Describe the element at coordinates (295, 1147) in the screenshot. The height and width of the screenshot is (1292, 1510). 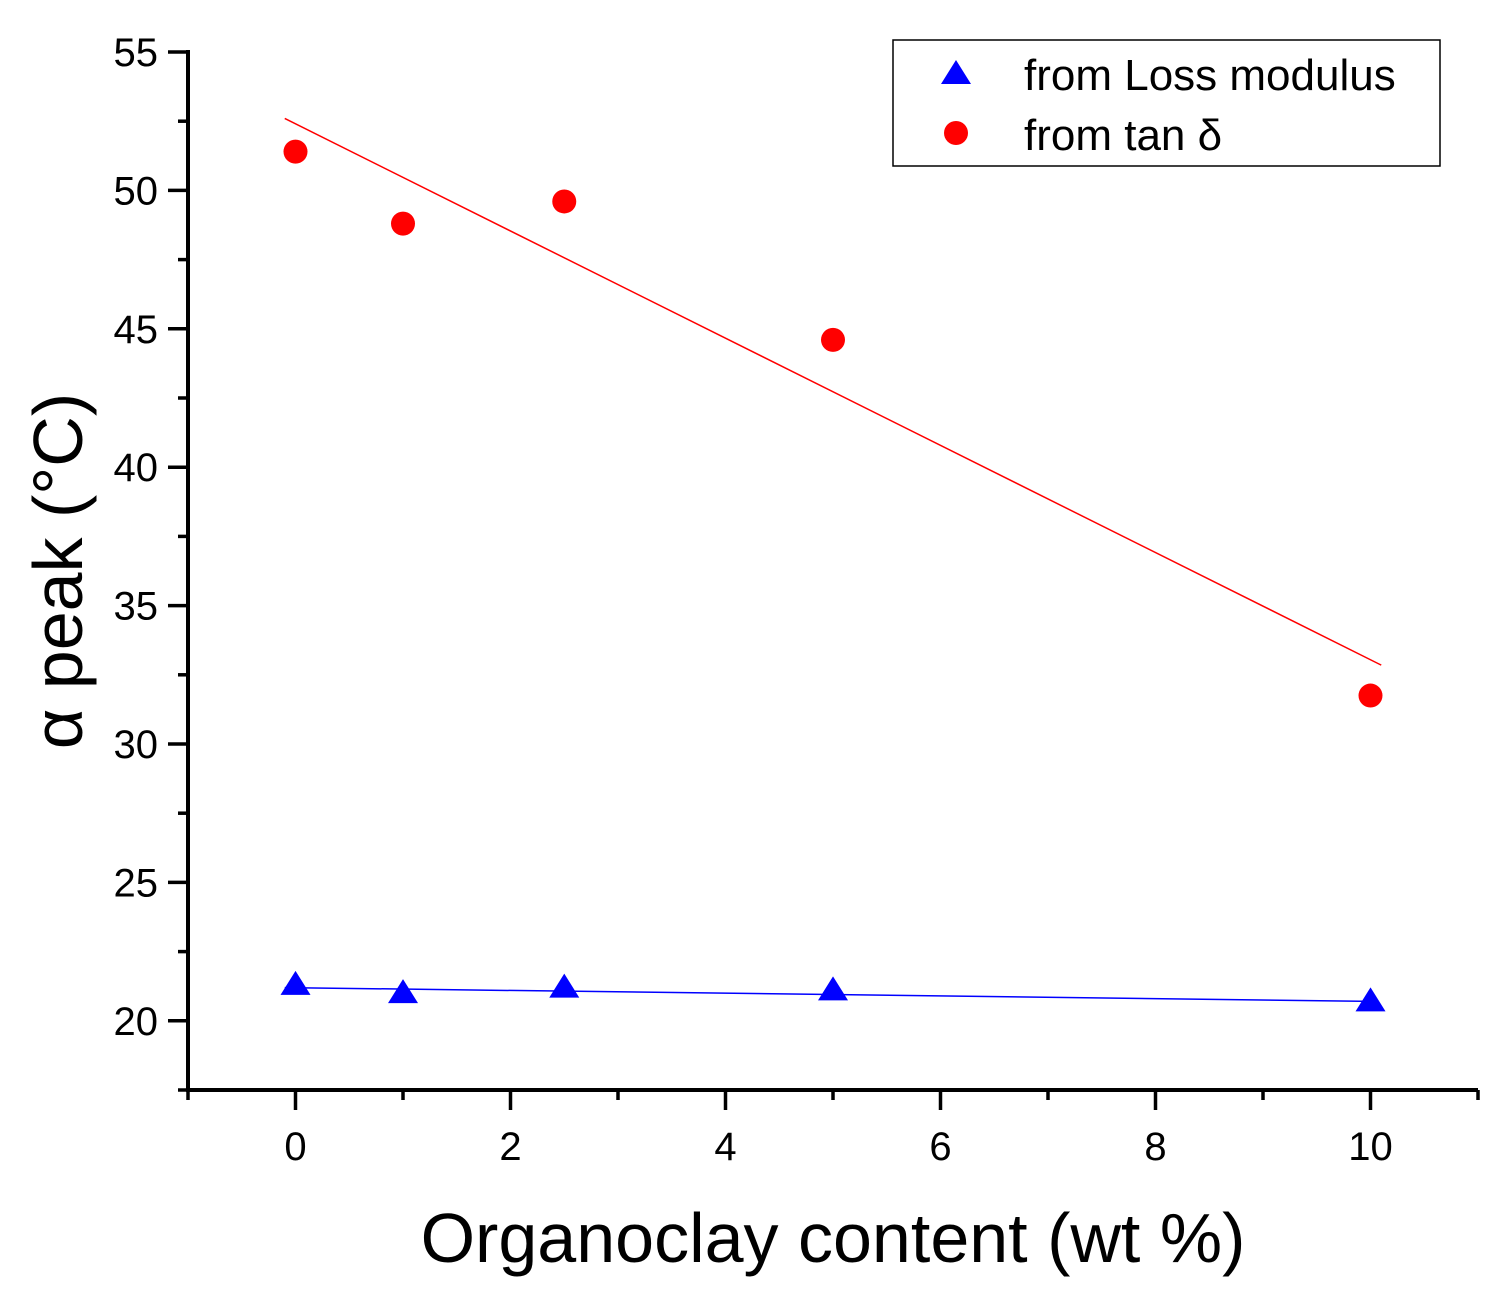
I see `x-tick-label: 0` at that location.